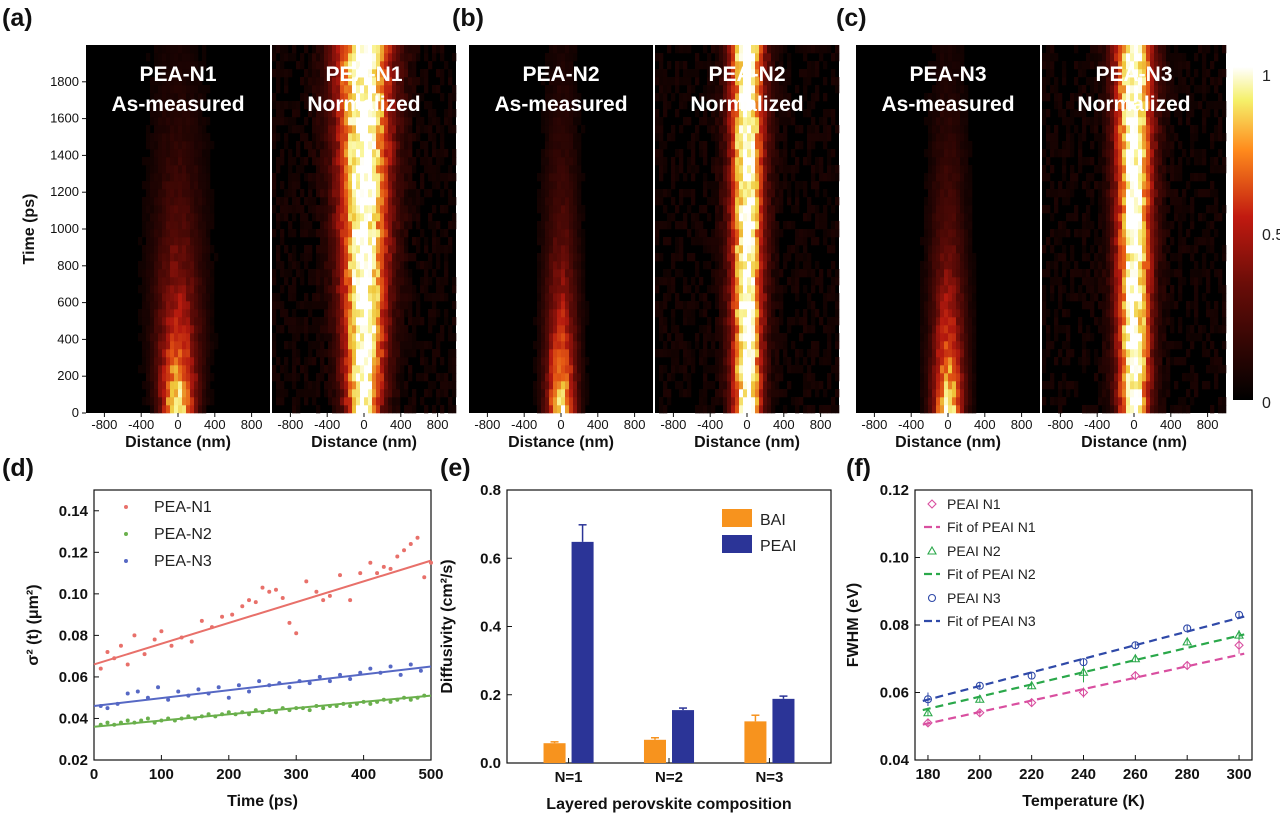 This screenshot has width=1280, height=816. Describe the element at coordinates (560, 74) in the screenshot. I see `heatmap-title-line1: PEA-N2` at that location.